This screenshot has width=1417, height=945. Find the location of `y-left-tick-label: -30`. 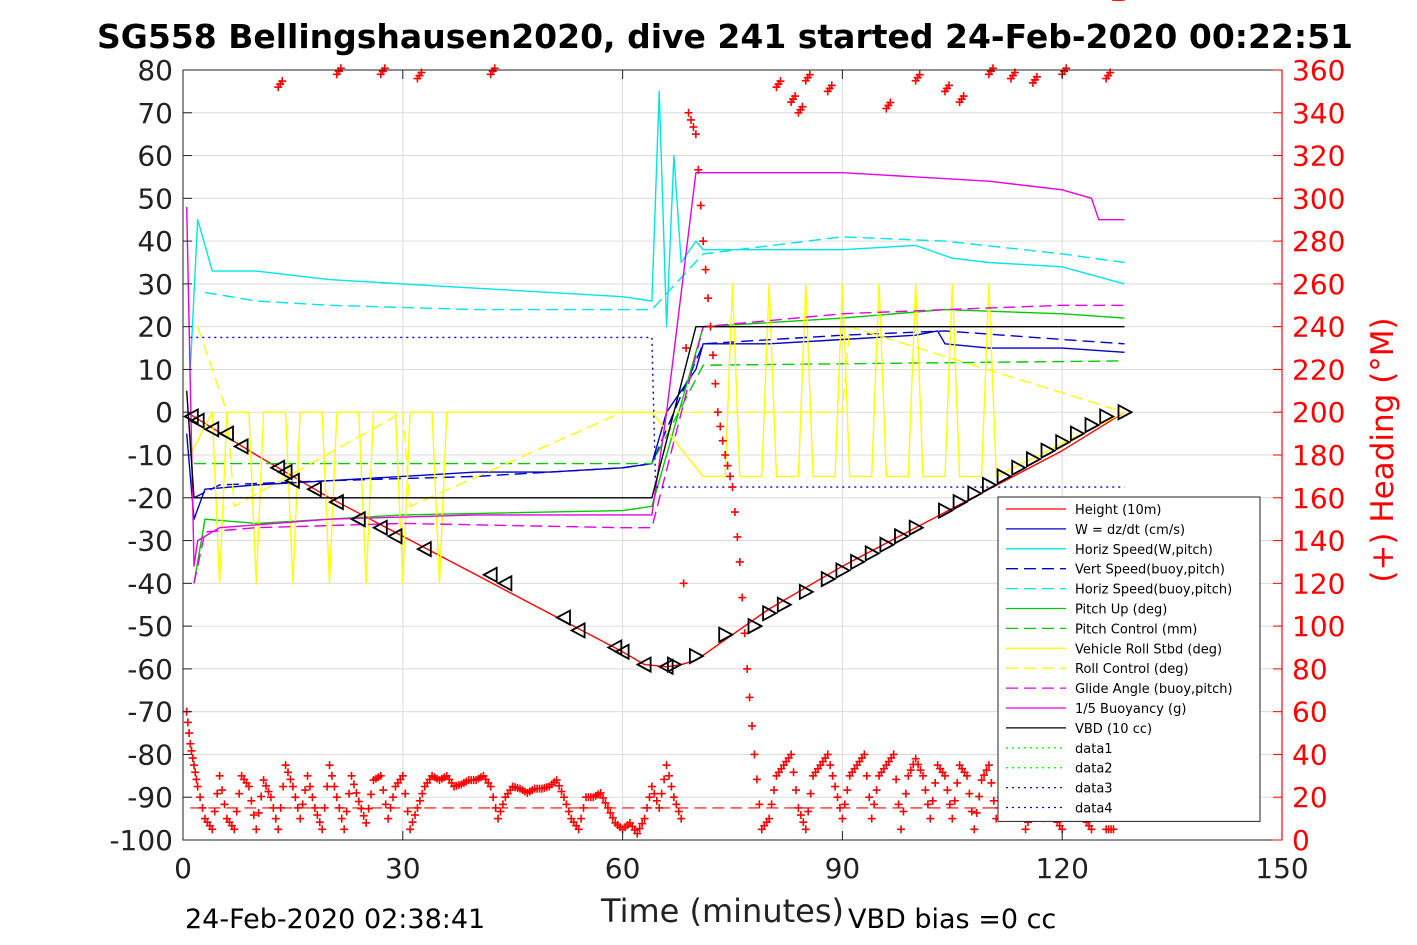

y-left-tick-label: -30 is located at coordinates (150, 541).